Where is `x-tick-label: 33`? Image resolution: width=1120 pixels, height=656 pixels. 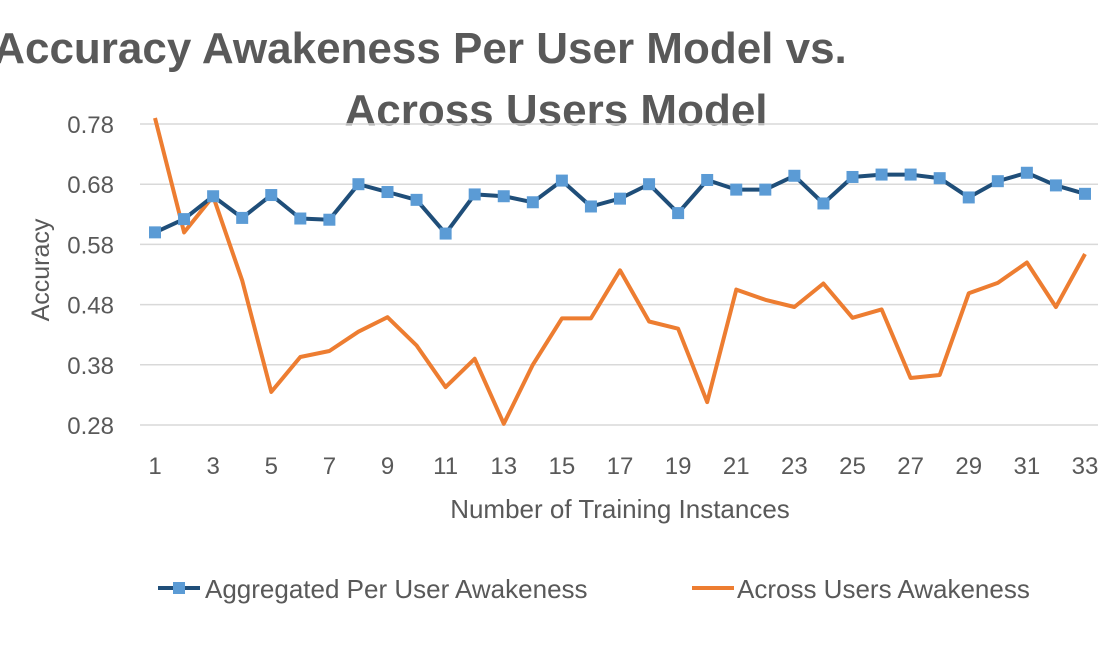 x-tick-label: 33 is located at coordinates (1085, 466).